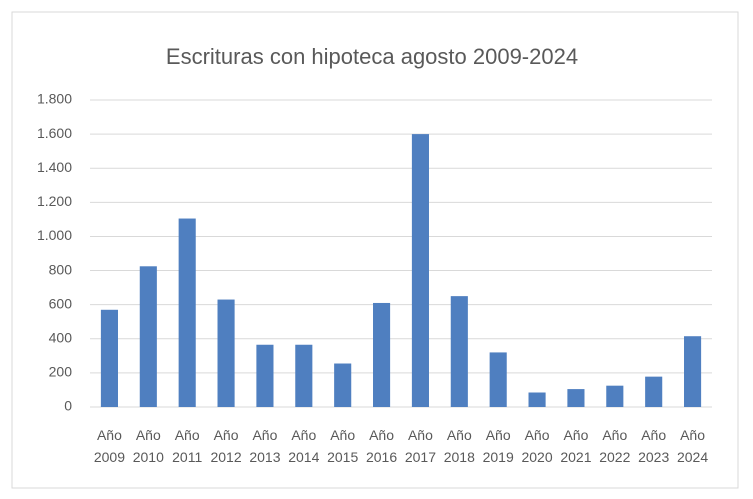 This screenshot has height=499, width=753. Describe the element at coordinates (54, 201) in the screenshot. I see `y-tick-label: 1.200` at that location.